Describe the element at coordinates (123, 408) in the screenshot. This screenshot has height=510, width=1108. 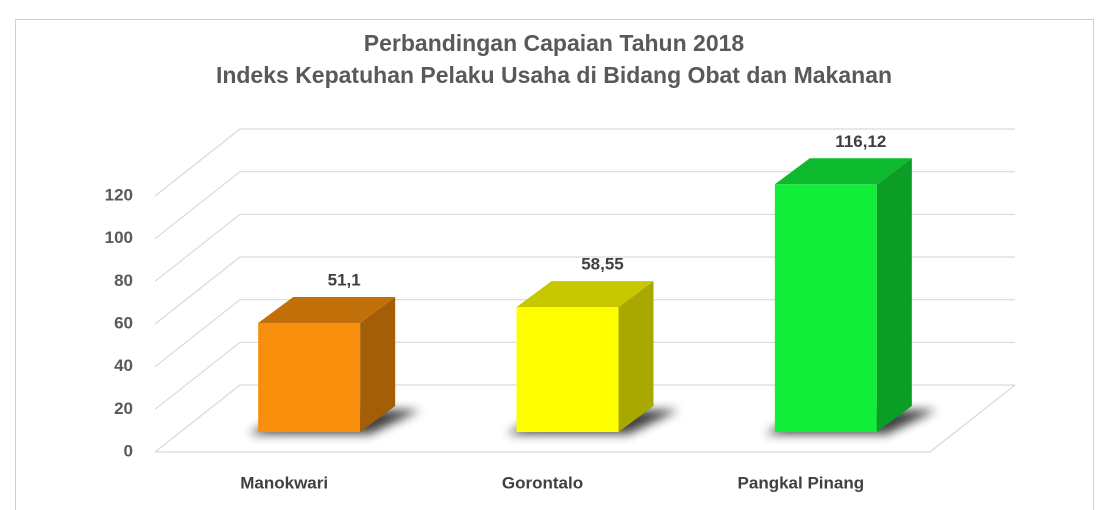
I see `y-tick-label: 20` at that location.